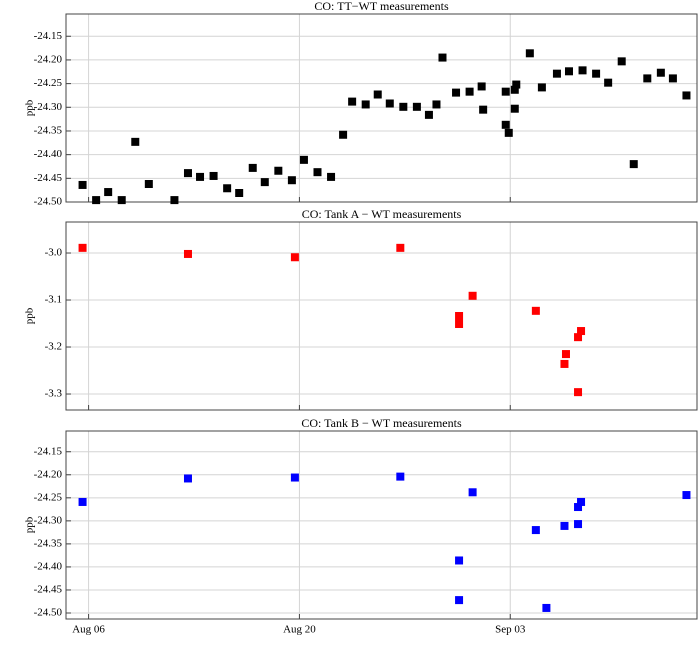  Describe the element at coordinates (54, 253) in the screenshot. I see `y-tick-label: -3.0` at that location.